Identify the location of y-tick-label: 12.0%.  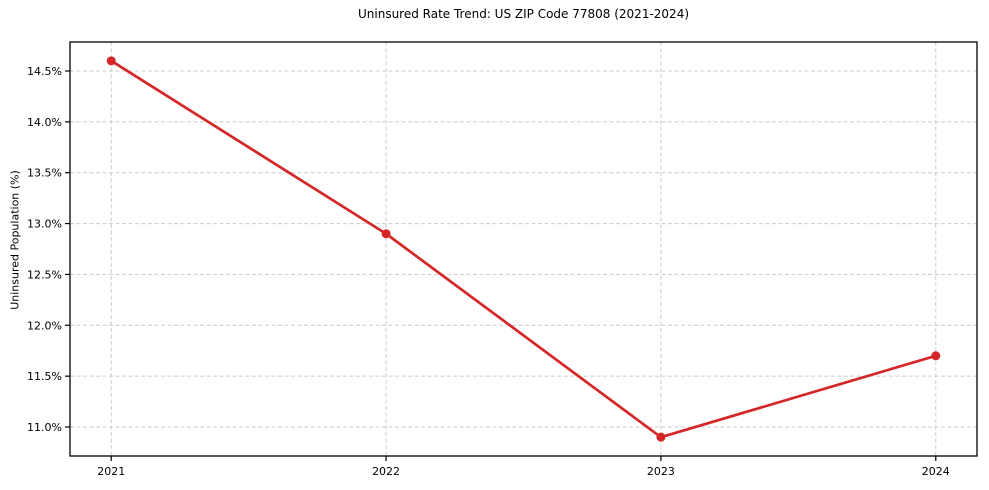
(44, 325).